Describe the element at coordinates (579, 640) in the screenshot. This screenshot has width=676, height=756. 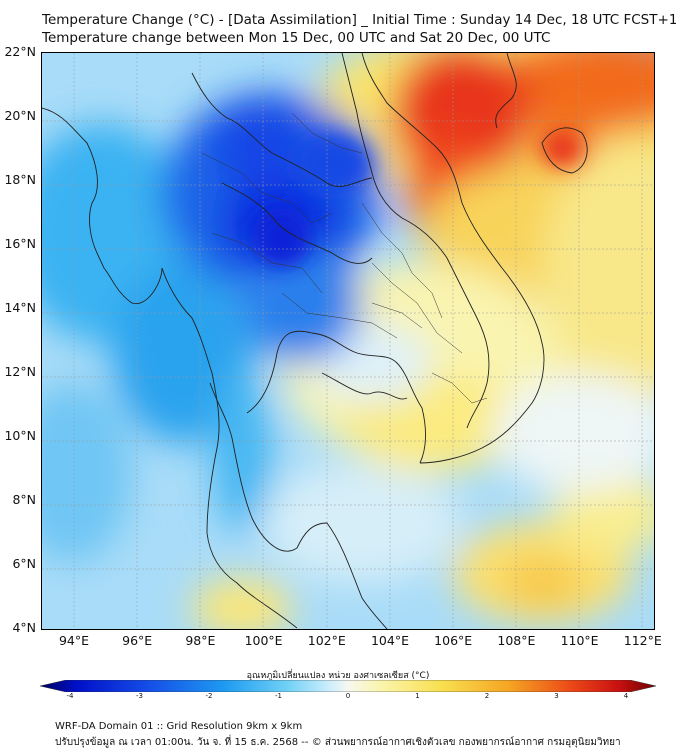
I see `lon-tick-label: 110°E` at that location.